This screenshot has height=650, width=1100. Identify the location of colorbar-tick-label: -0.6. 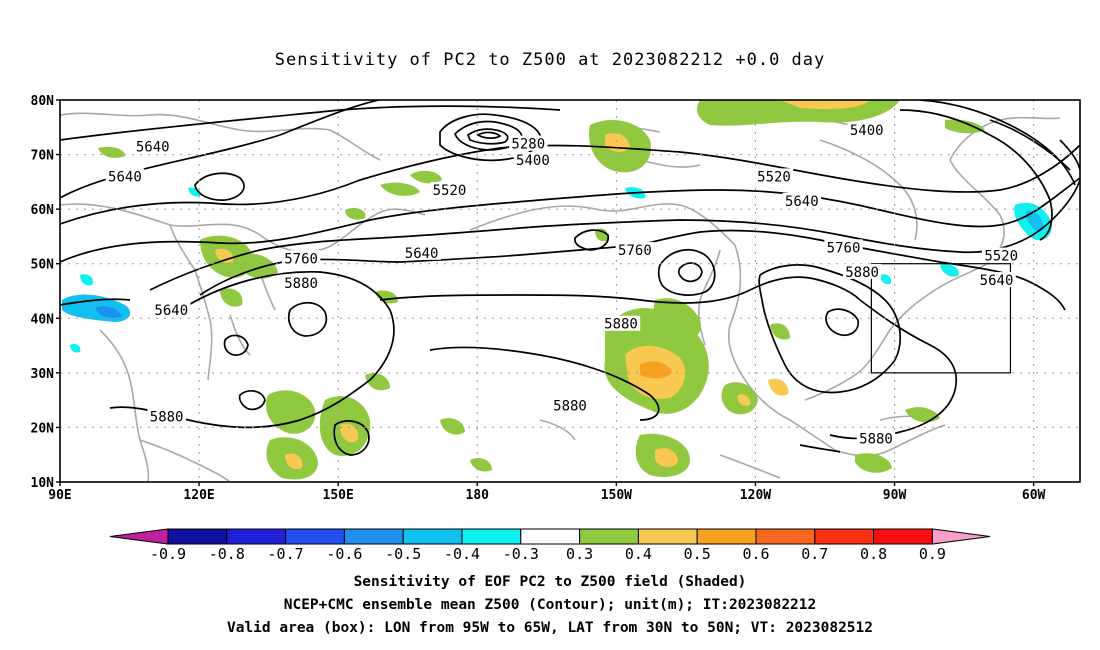
(344, 554).